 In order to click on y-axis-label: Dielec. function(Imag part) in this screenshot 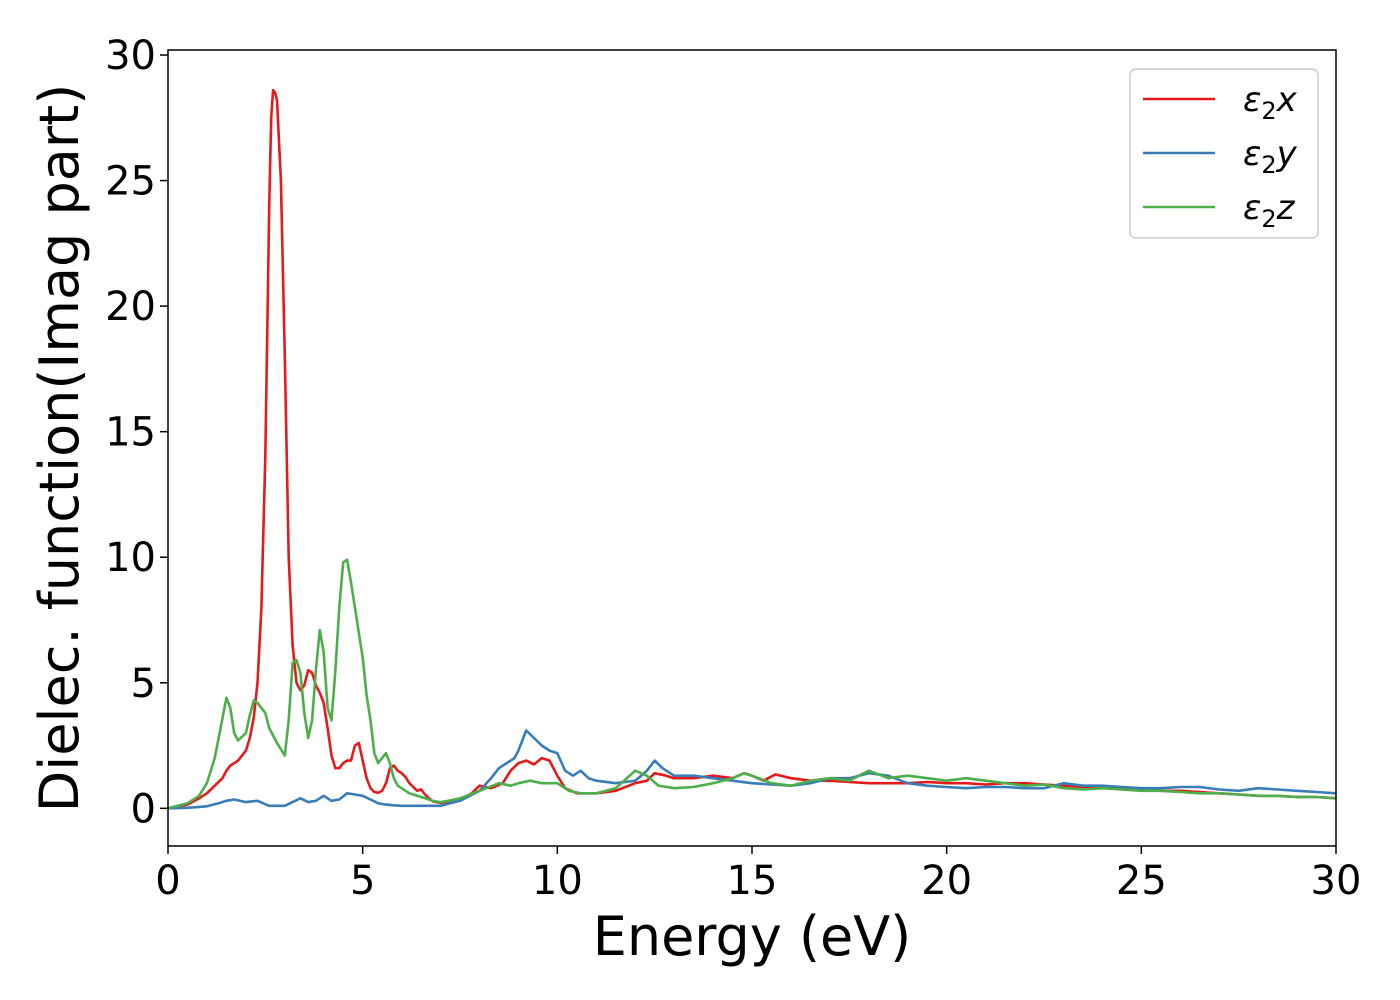, I will do `click(59, 448)`.